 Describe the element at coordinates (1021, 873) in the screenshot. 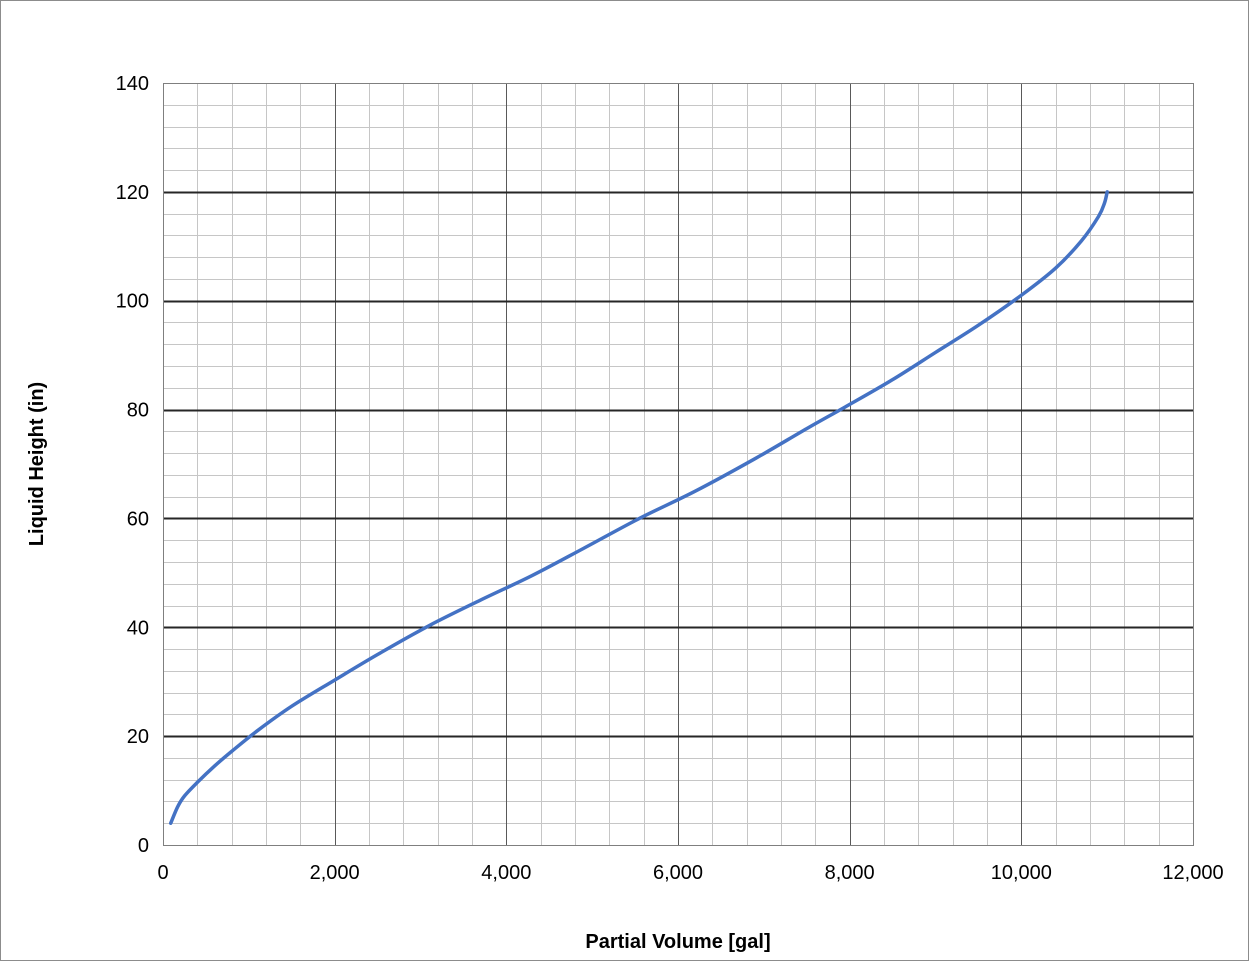

I see `x-tick-label: 10,000` at that location.